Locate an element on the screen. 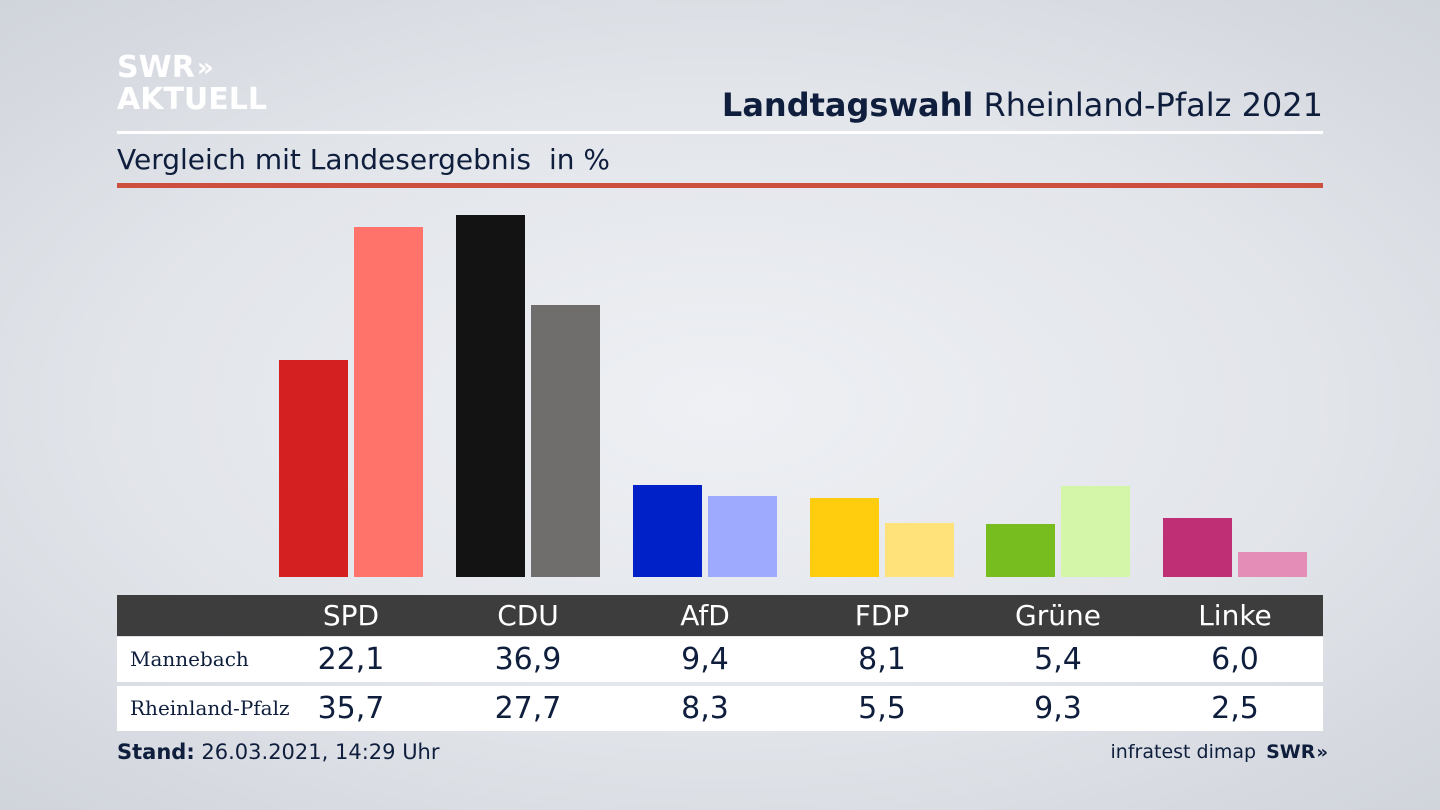  table-row: Mannebach 22,1 36,9 9,4 8,1 5,4 6,0 is located at coordinates (720, 659).